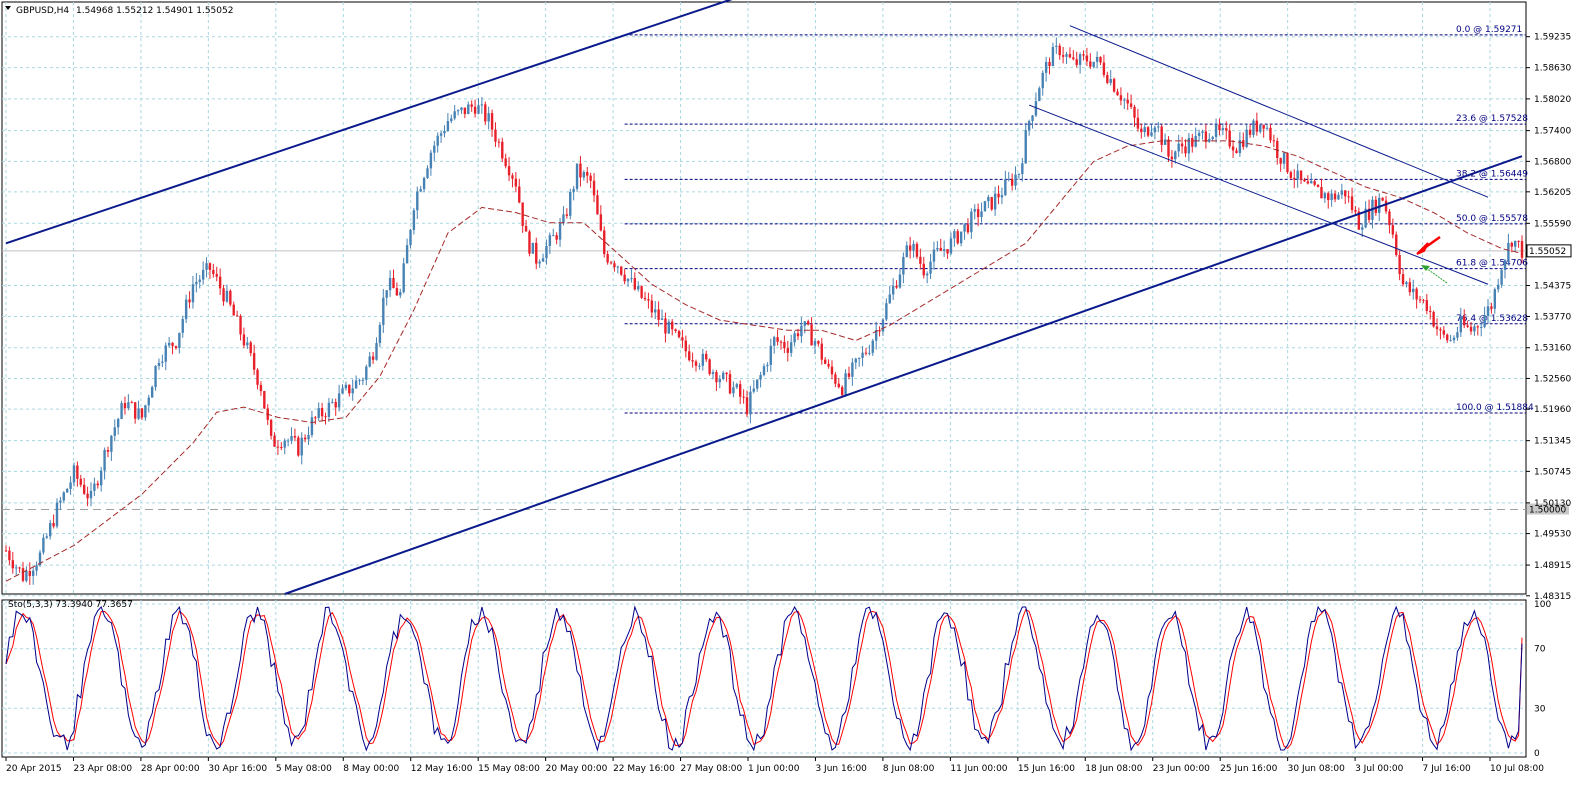 The width and height of the screenshot is (1596, 790). I want to click on chart-symbol: GBPUSD,H4, so click(42, 11).